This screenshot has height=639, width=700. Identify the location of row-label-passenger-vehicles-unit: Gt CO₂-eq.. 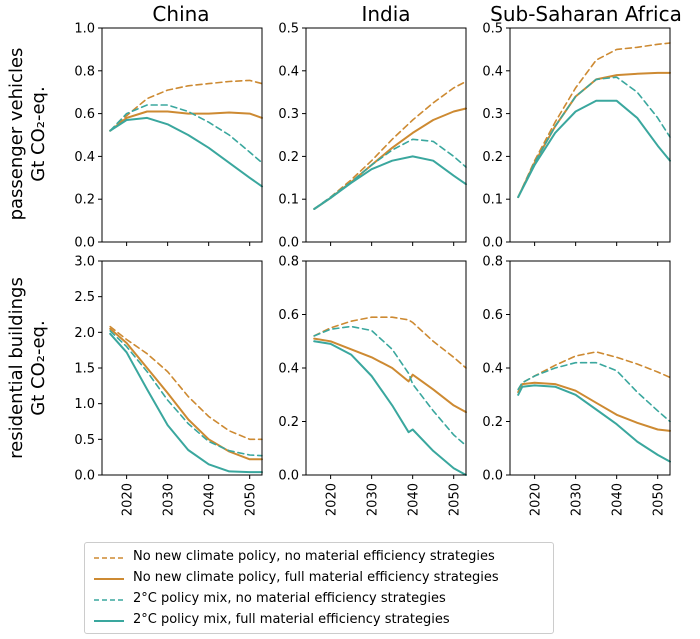
(38, 133).